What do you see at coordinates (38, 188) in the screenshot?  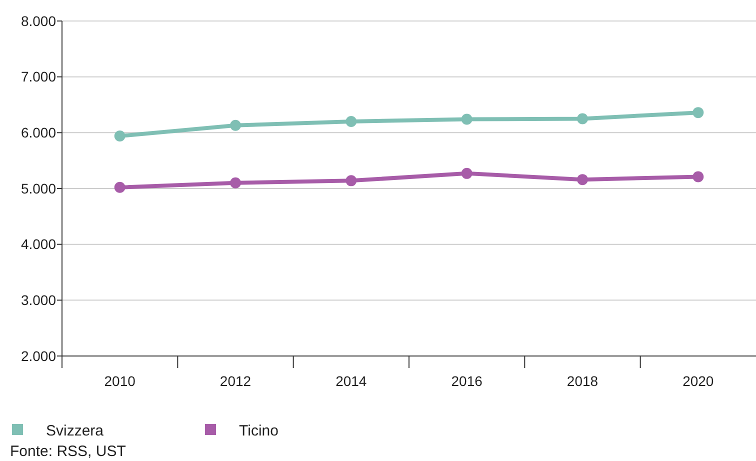 I see `y-tick-label: 5.000` at bounding box center [38, 188].